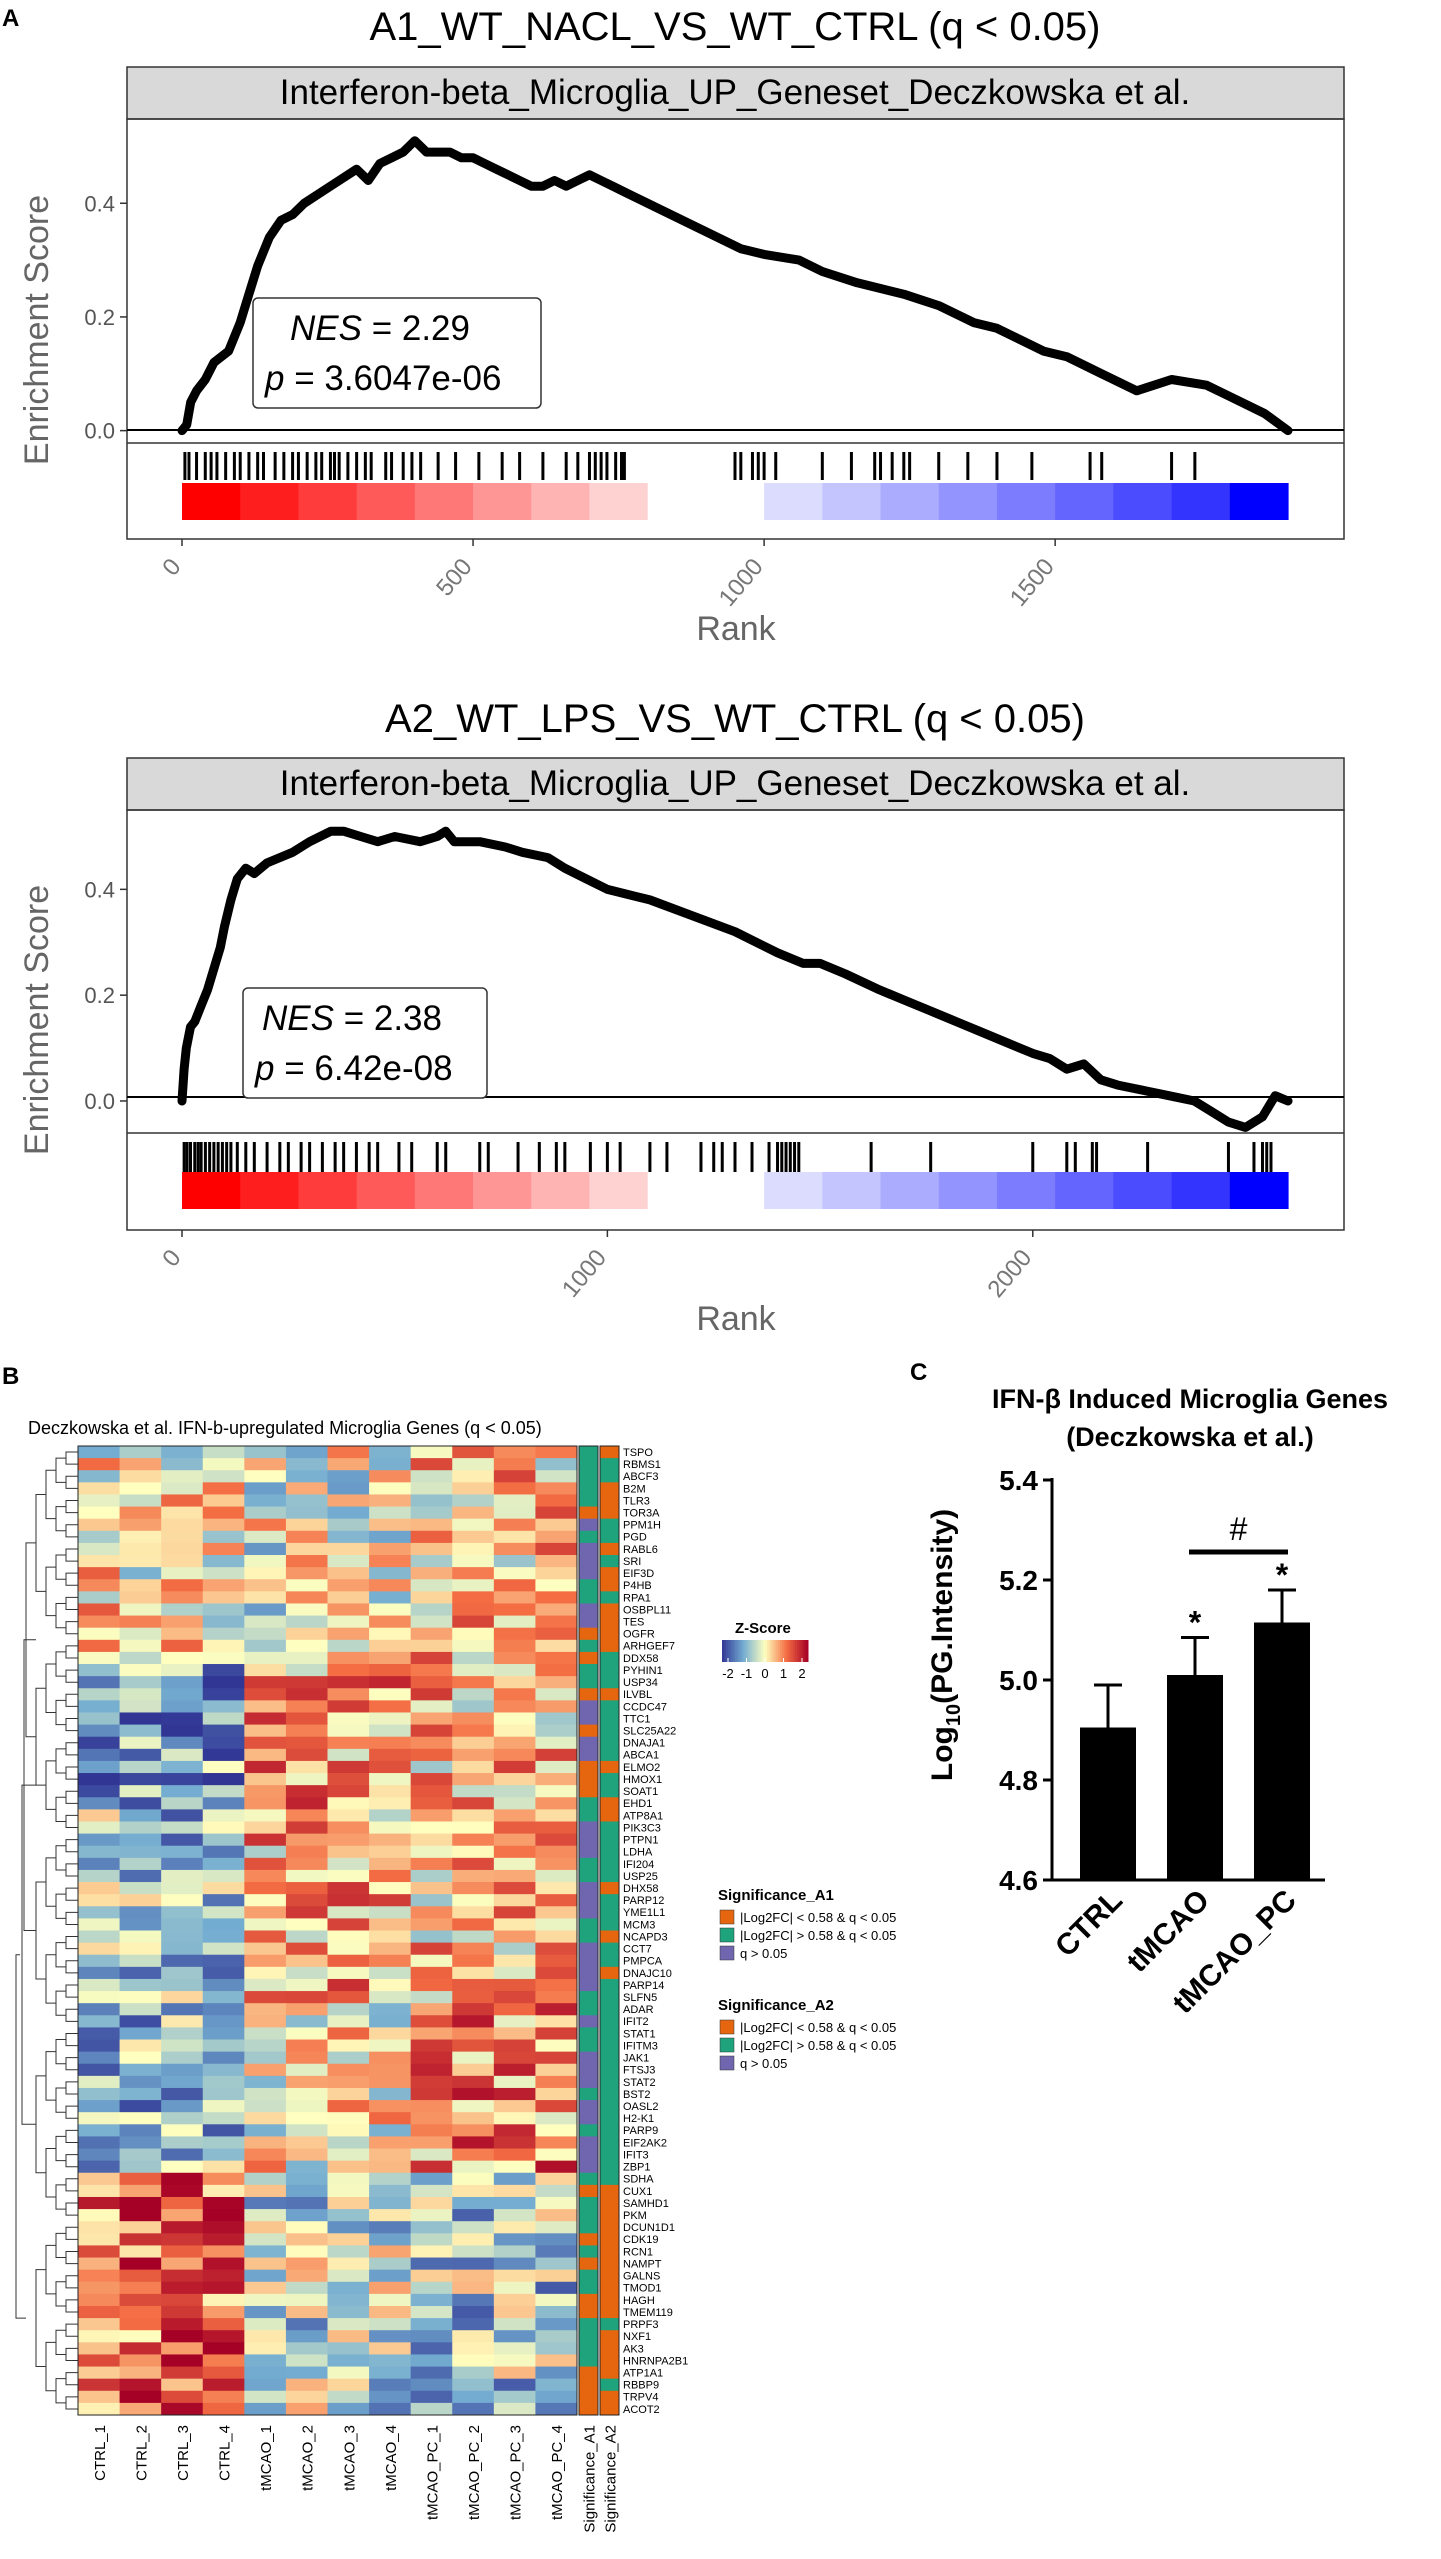 Image resolution: width=1441 pixels, height=2559 pixels. What do you see at coordinates (636, 2022) in the screenshot?
I see `heatmap-row-label: IFIT2` at bounding box center [636, 2022].